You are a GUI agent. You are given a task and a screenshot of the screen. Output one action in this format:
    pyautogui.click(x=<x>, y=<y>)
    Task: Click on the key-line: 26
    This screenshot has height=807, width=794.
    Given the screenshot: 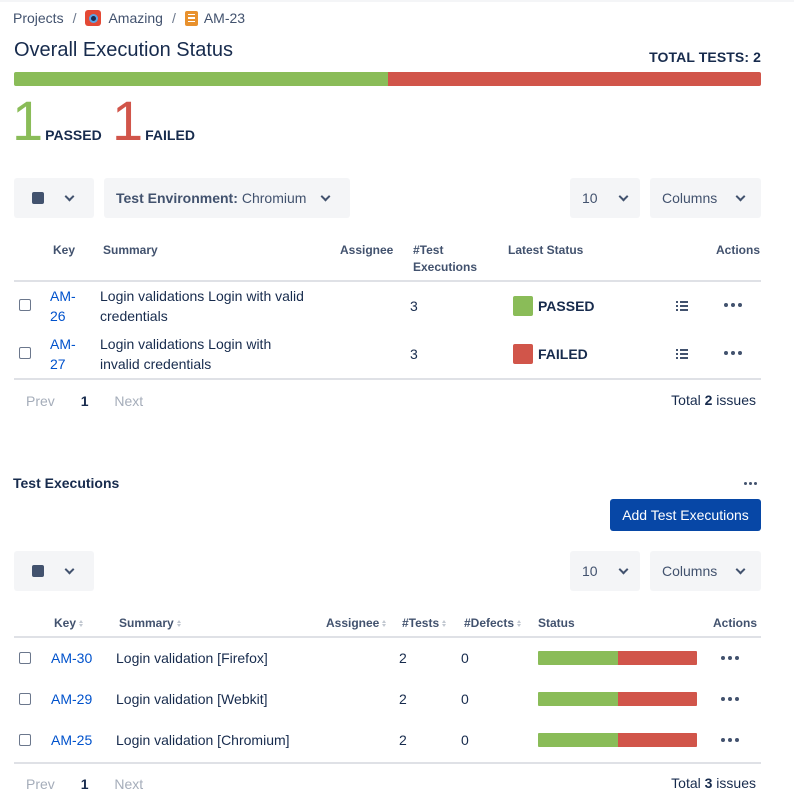 What is the action you would take?
    pyautogui.click(x=58, y=316)
    